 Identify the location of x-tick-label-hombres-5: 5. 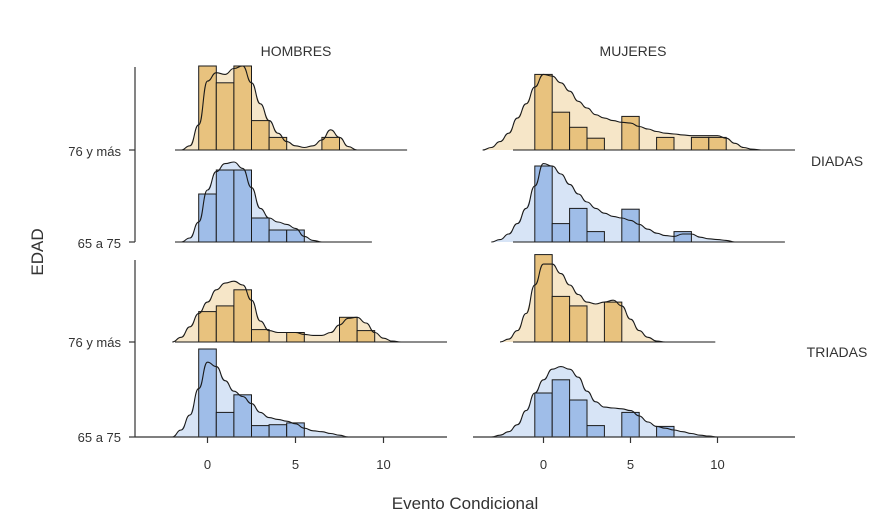
(295, 464).